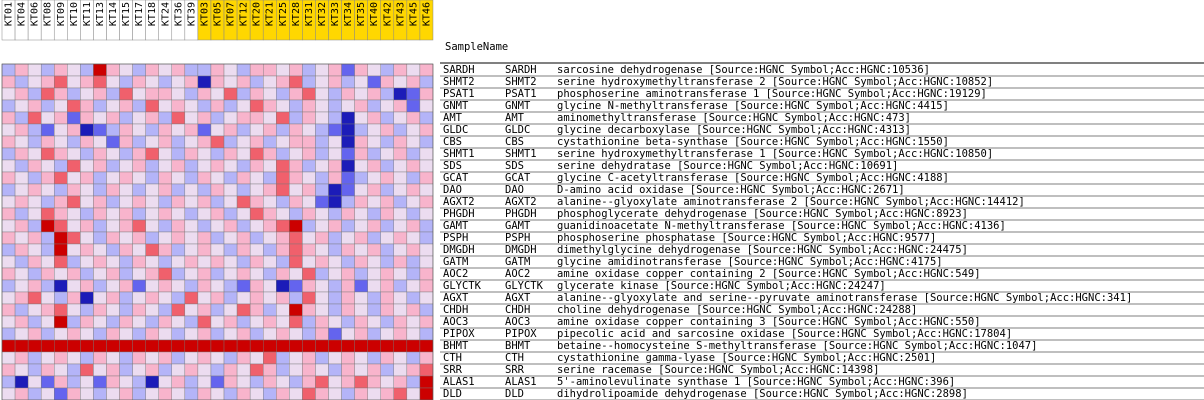 Image resolution: width=1204 pixels, height=400 pixels. I want to click on gene-symbol: PIPOX, so click(521, 334).